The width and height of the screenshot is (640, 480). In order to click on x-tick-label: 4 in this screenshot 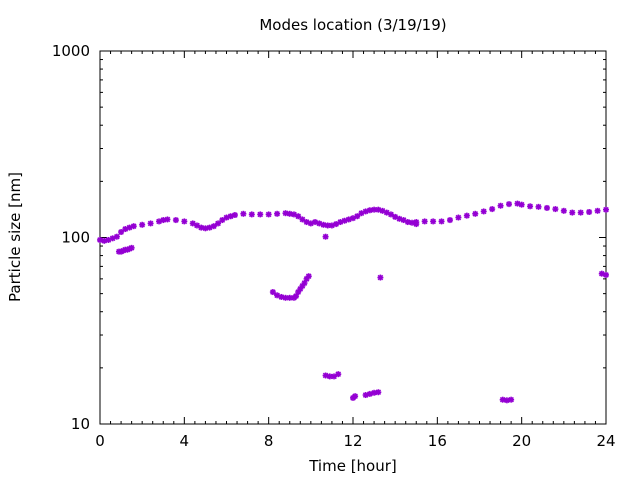, I will do `click(185, 441)`.